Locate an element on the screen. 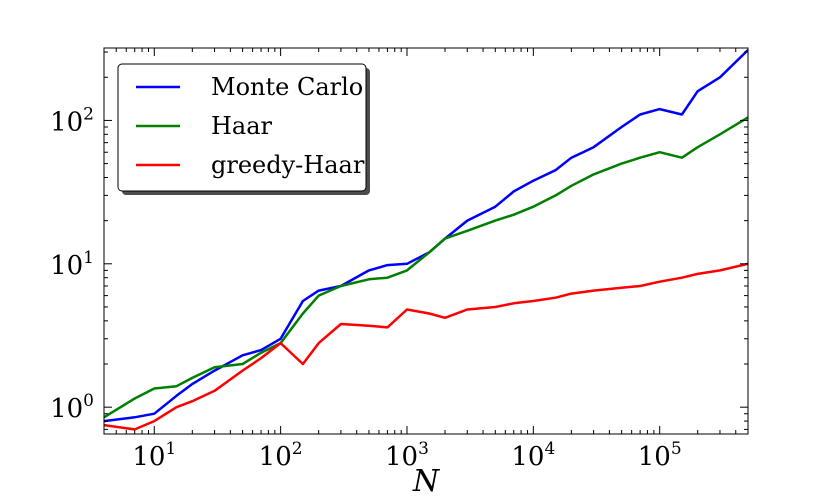 This screenshot has height=503, width=830. legend: Monte Carlo Haar greedy-Haar is located at coordinates (243, 129).